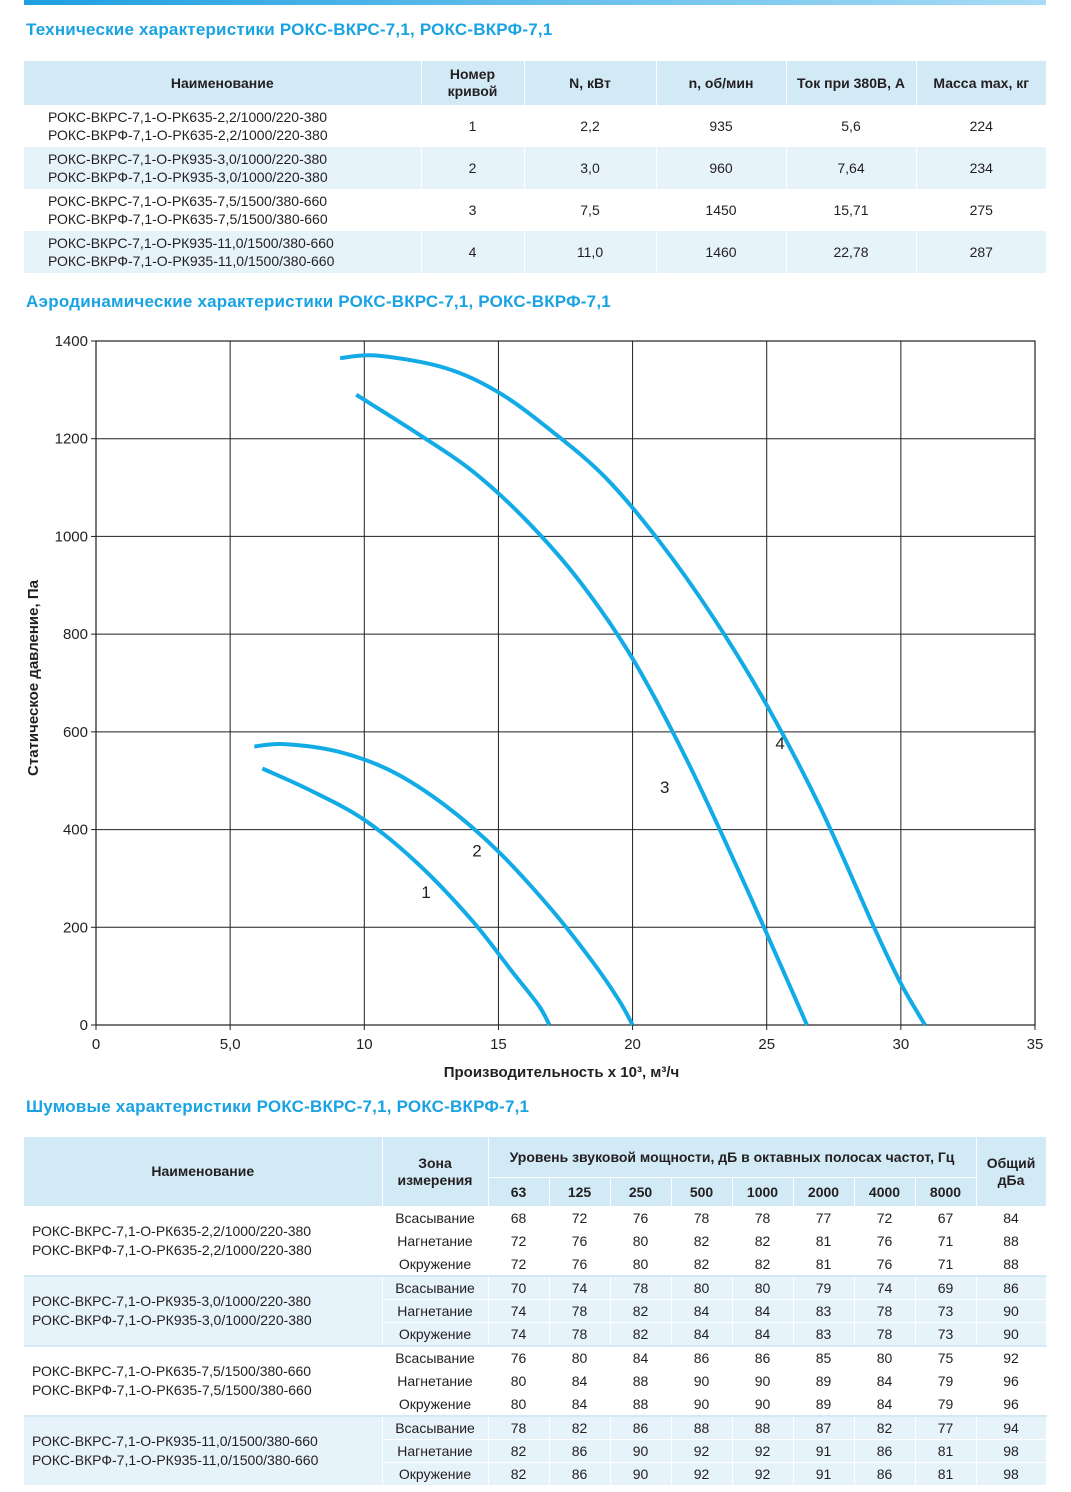  I want to click on tech-cell-rpm: 935, so click(721, 126).